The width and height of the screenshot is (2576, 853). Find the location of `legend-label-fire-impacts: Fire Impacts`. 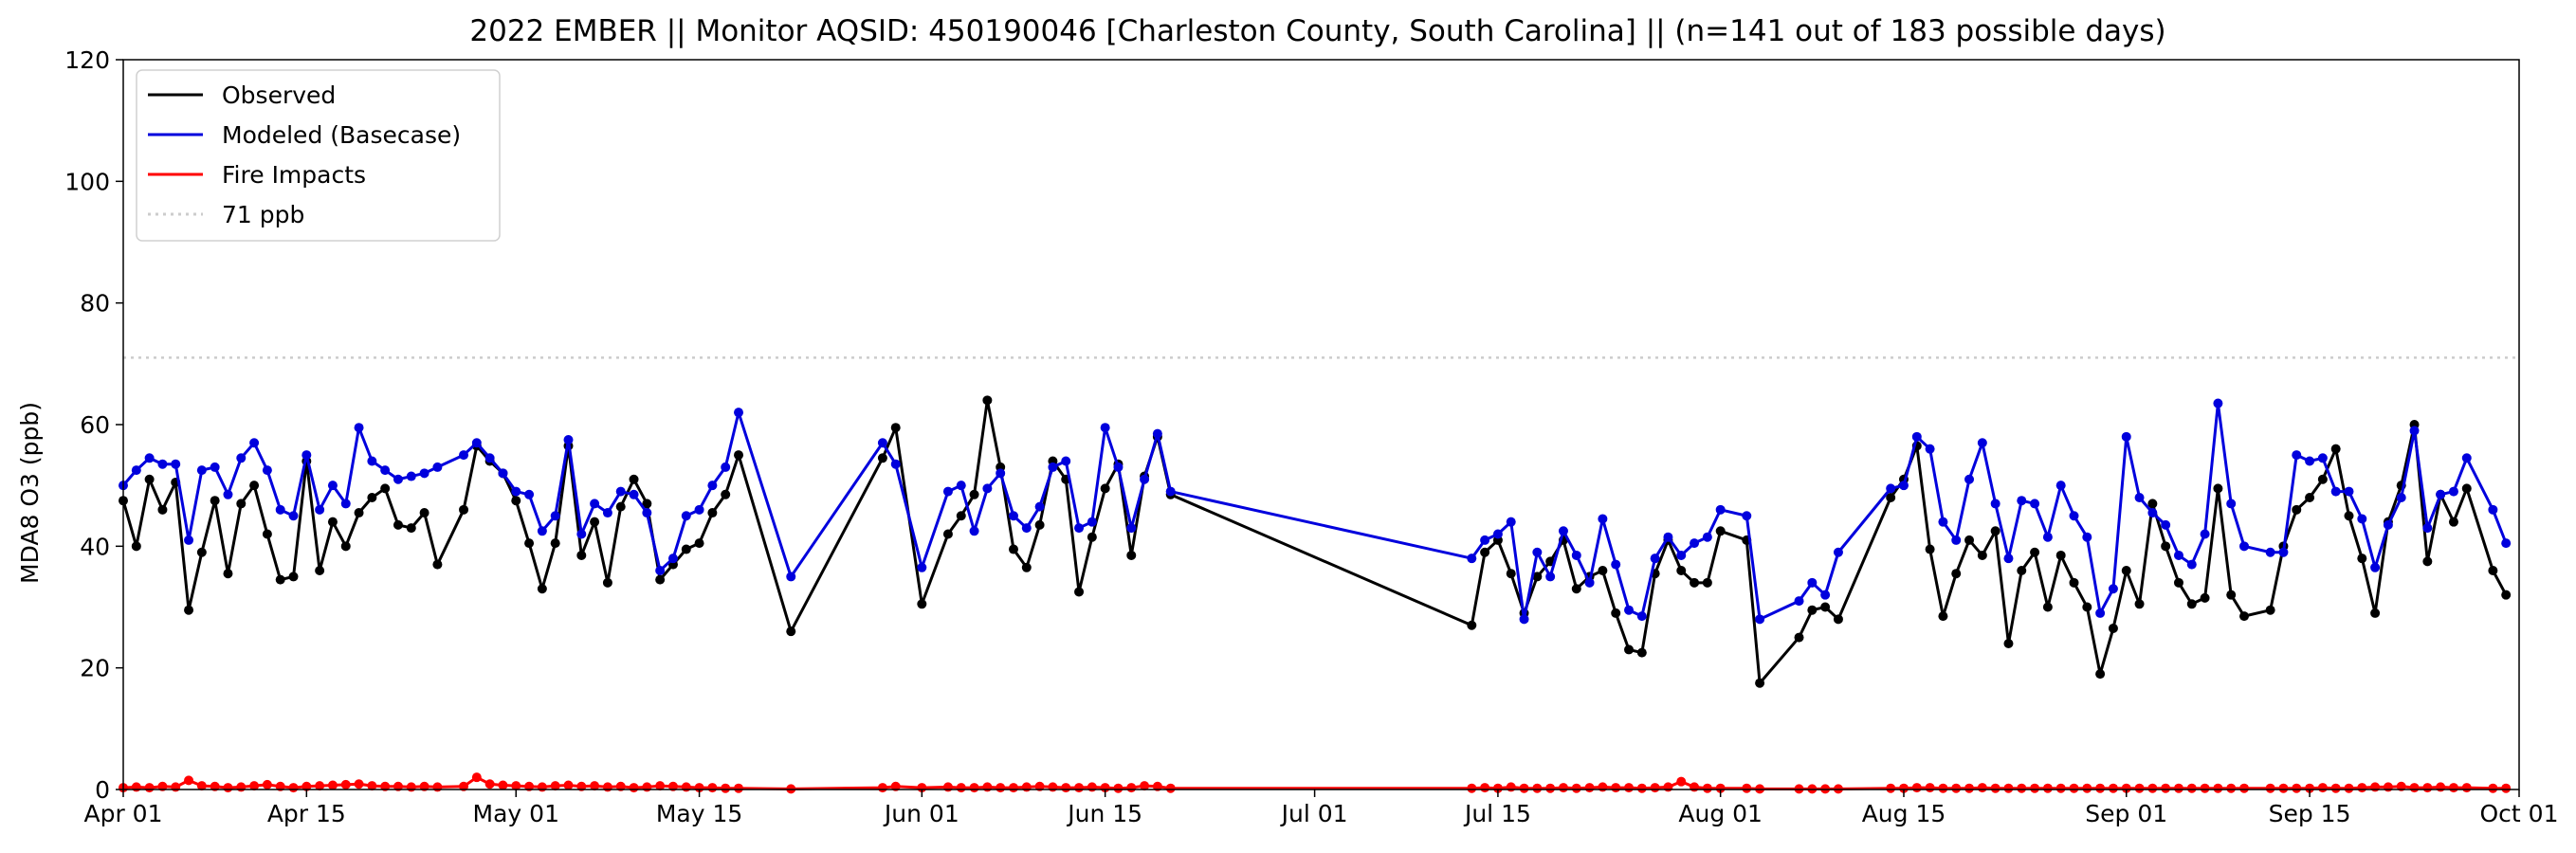

legend-label-fire-impacts: Fire Impacts is located at coordinates (294, 175).